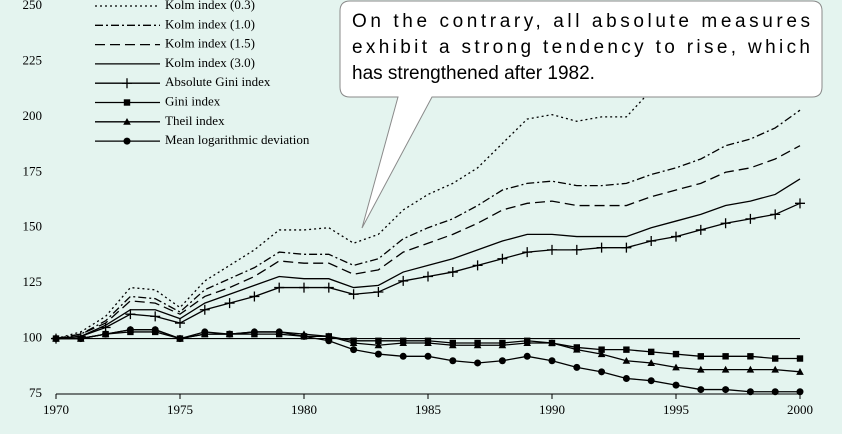  What do you see at coordinates (428, 409) in the screenshot?
I see `x-tick-label: 1985` at bounding box center [428, 409].